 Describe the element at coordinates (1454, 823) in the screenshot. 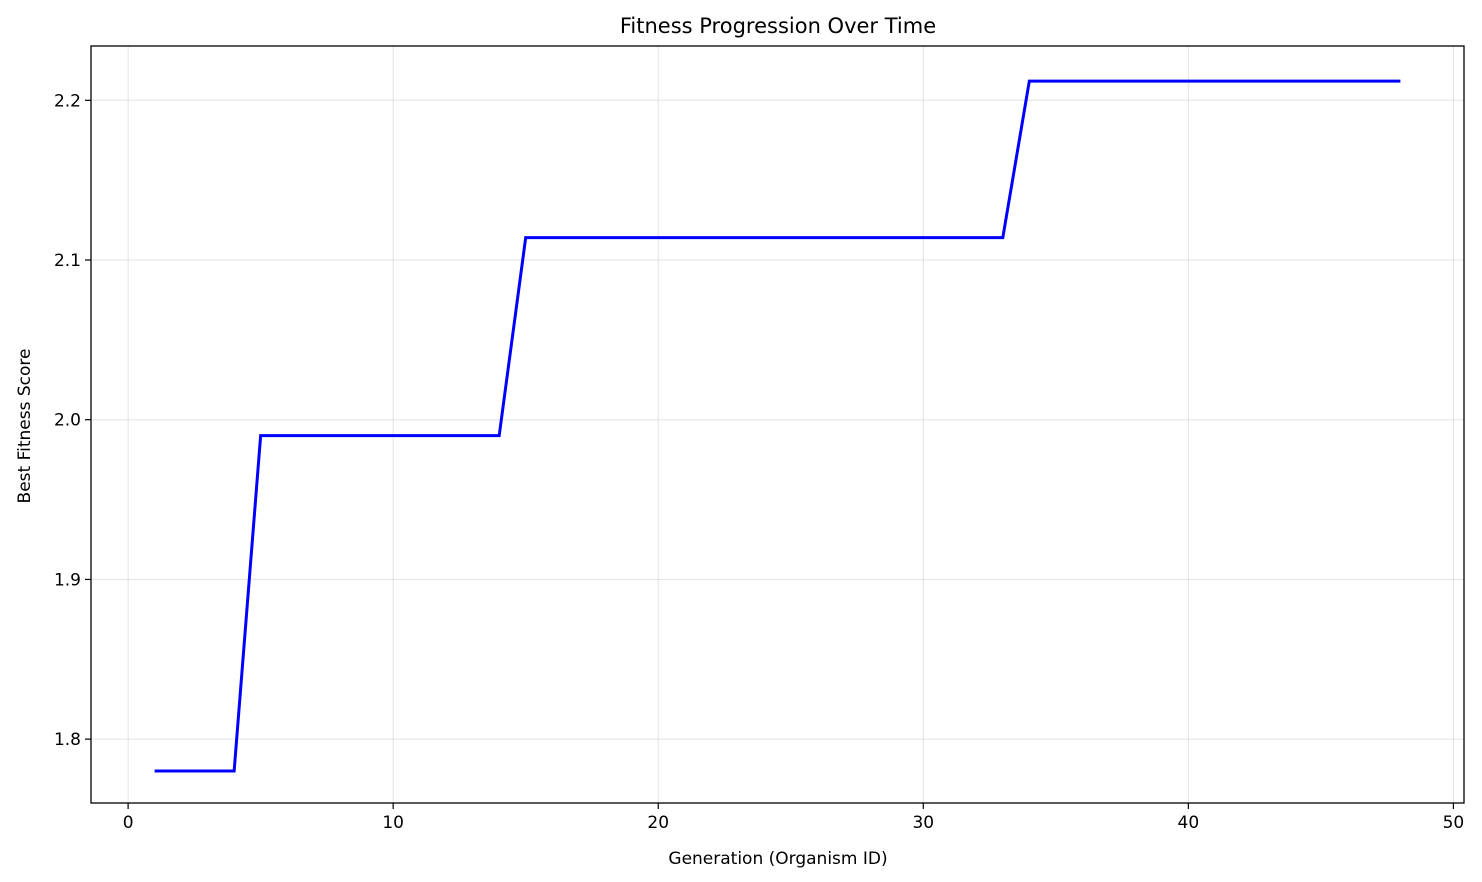

I see `x-tick-label: 50` at that location.